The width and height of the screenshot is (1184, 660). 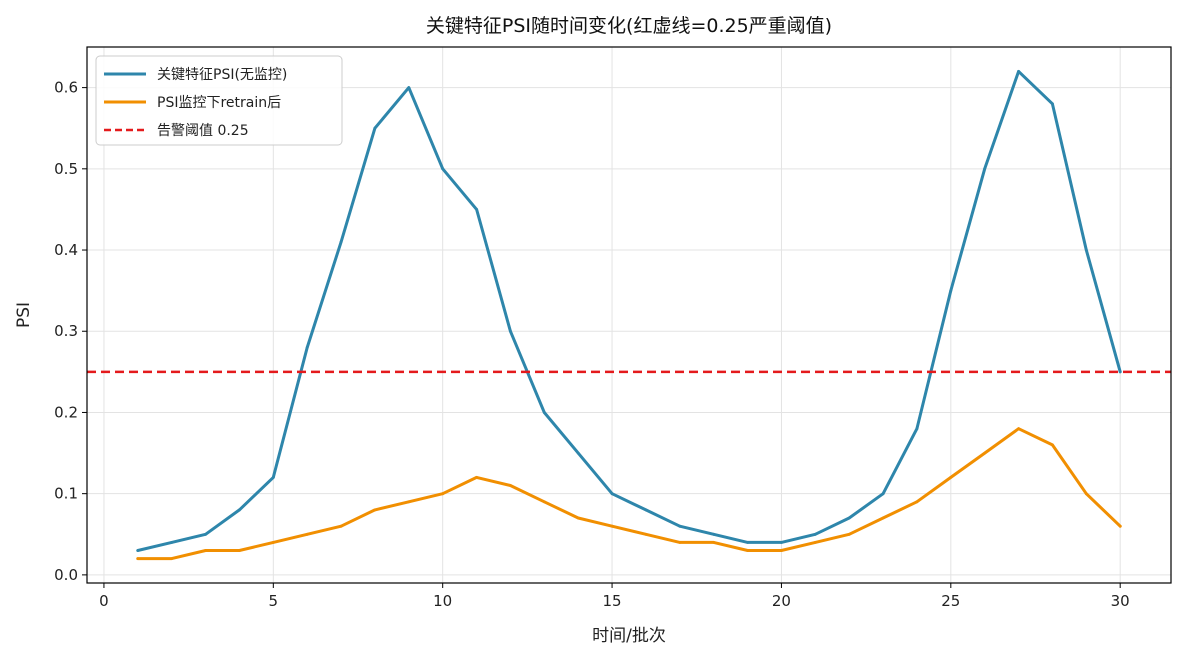 What do you see at coordinates (629, 636) in the screenshot?
I see `x-axis-label: 时间/批次` at bounding box center [629, 636].